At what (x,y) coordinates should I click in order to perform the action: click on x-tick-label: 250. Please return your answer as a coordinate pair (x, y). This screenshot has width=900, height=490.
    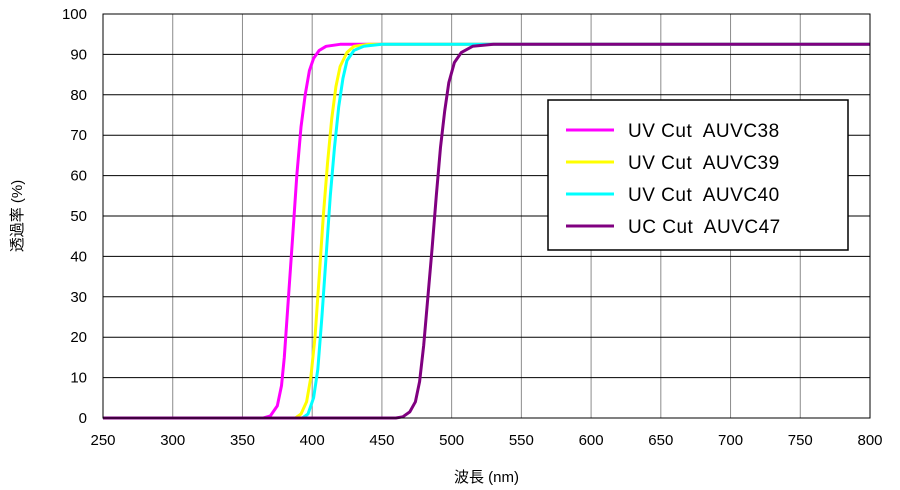
    Looking at the image, I should click on (102, 440).